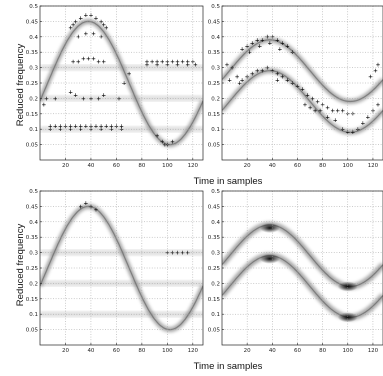 This screenshot has width=383, height=376. I want to click on plot-body, so click(302, 272).